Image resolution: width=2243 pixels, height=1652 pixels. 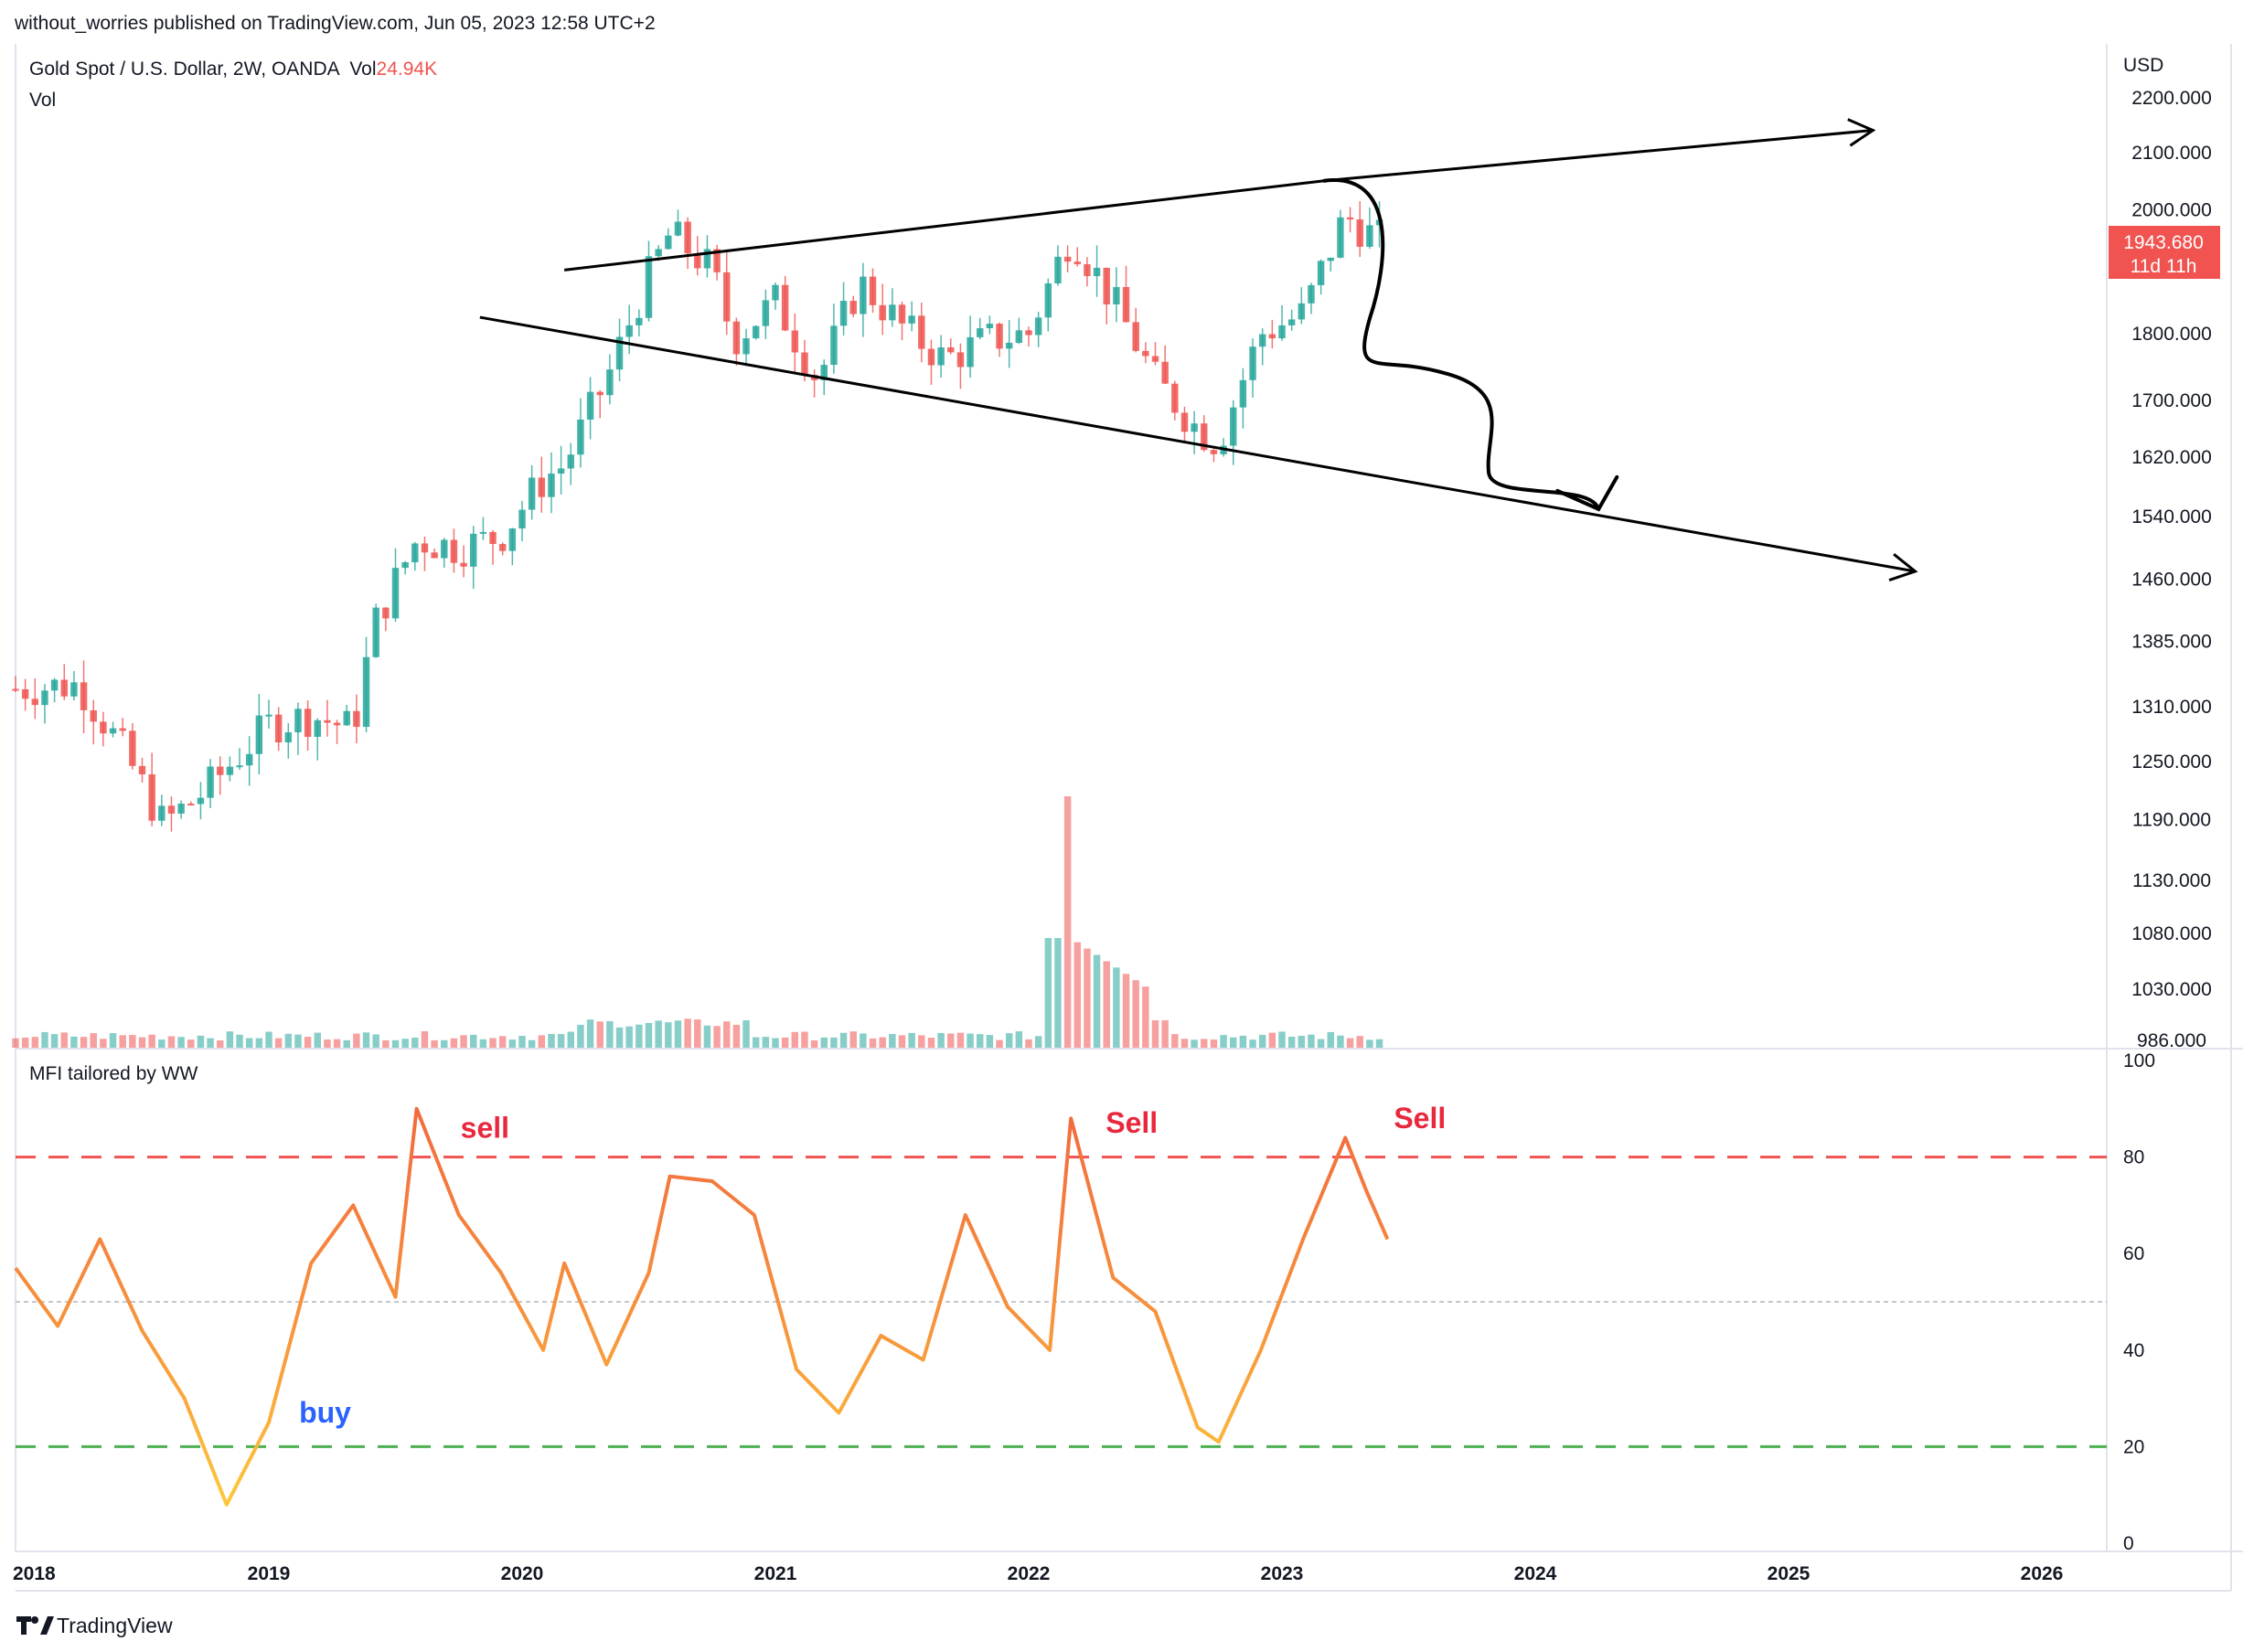 I want to click on price-tick-14: 1030.000, so click(x=2171, y=990).